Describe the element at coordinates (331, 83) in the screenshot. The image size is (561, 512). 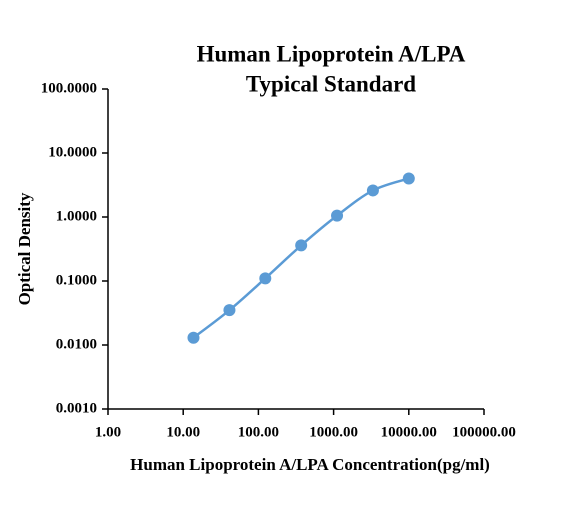
I see `chart-title: Typical Standard` at that location.